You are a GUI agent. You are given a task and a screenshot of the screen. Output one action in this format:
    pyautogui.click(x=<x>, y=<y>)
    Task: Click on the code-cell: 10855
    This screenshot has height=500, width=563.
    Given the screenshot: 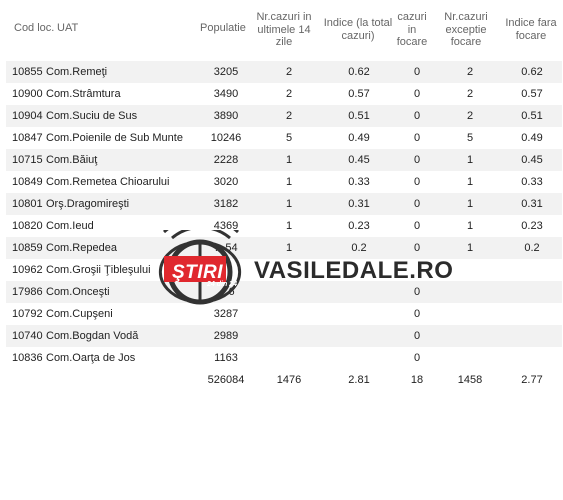 What is the action you would take?
    pyautogui.click(x=26, y=72)
    